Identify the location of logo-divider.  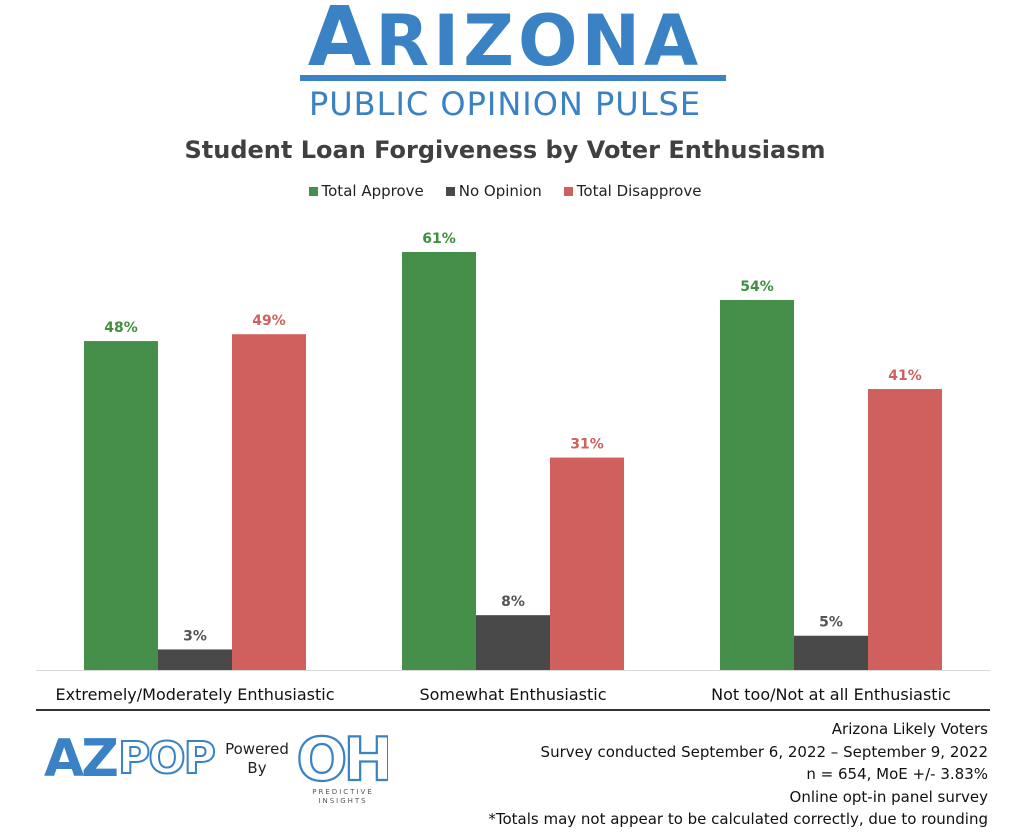
(513, 78).